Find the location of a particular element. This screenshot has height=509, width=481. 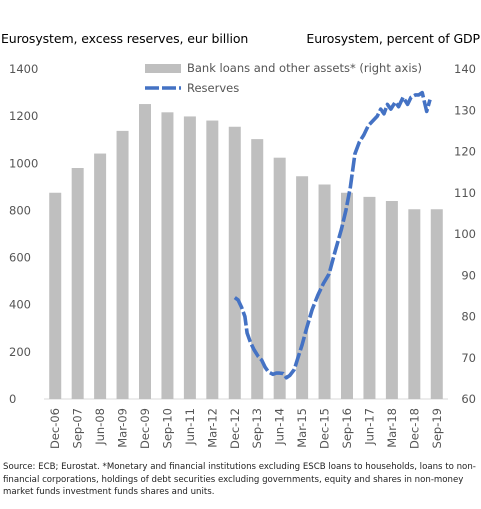

right-axis-title: Eurosystem, percent of GDP is located at coordinates (393, 38).